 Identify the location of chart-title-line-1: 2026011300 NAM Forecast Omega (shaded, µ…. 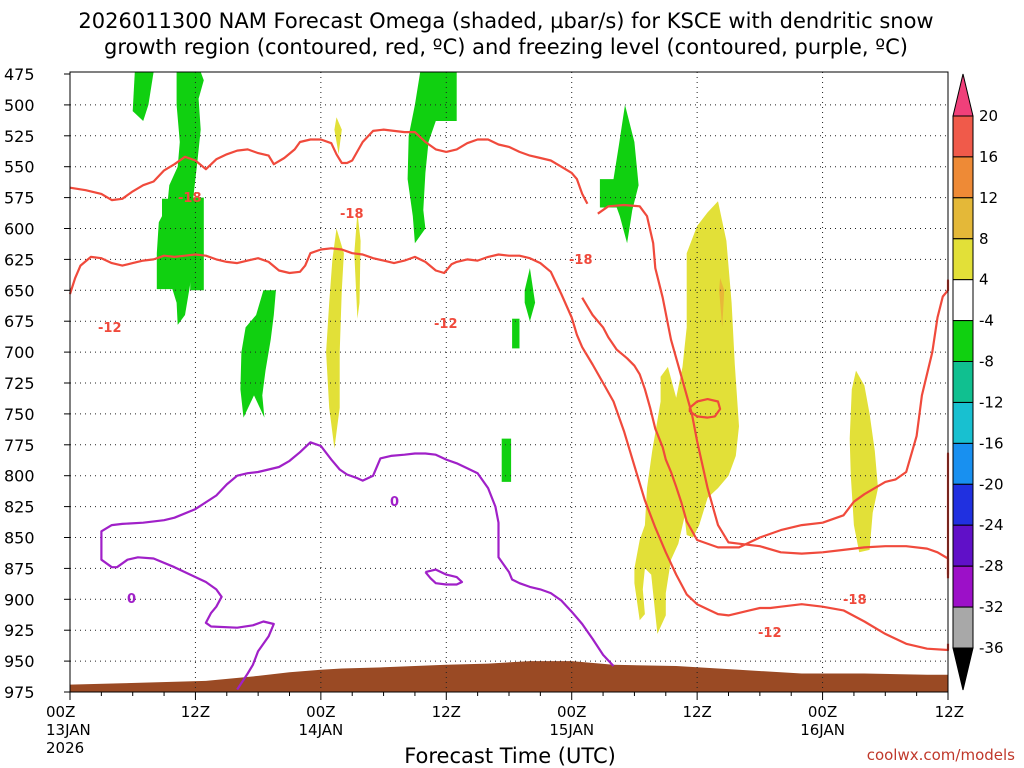
(505, 21).